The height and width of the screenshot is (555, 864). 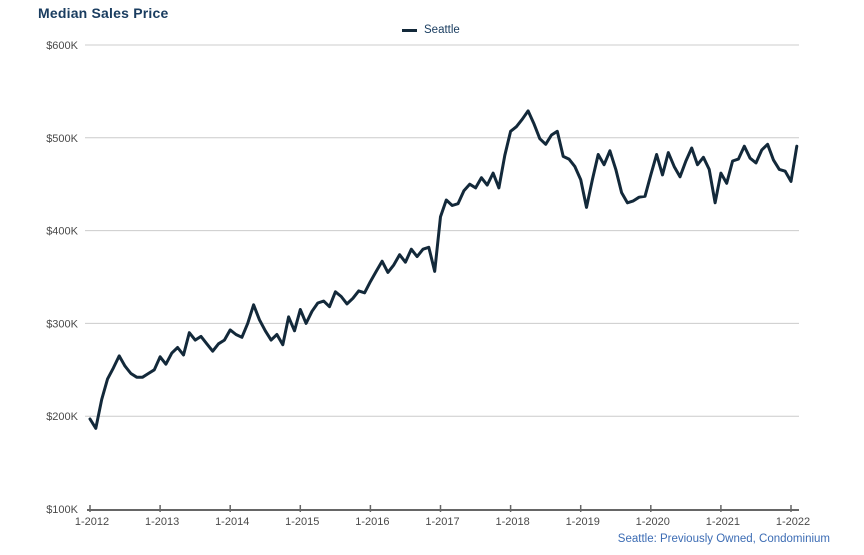 I want to click on y-tick-label: $300K, so click(x=62, y=324).